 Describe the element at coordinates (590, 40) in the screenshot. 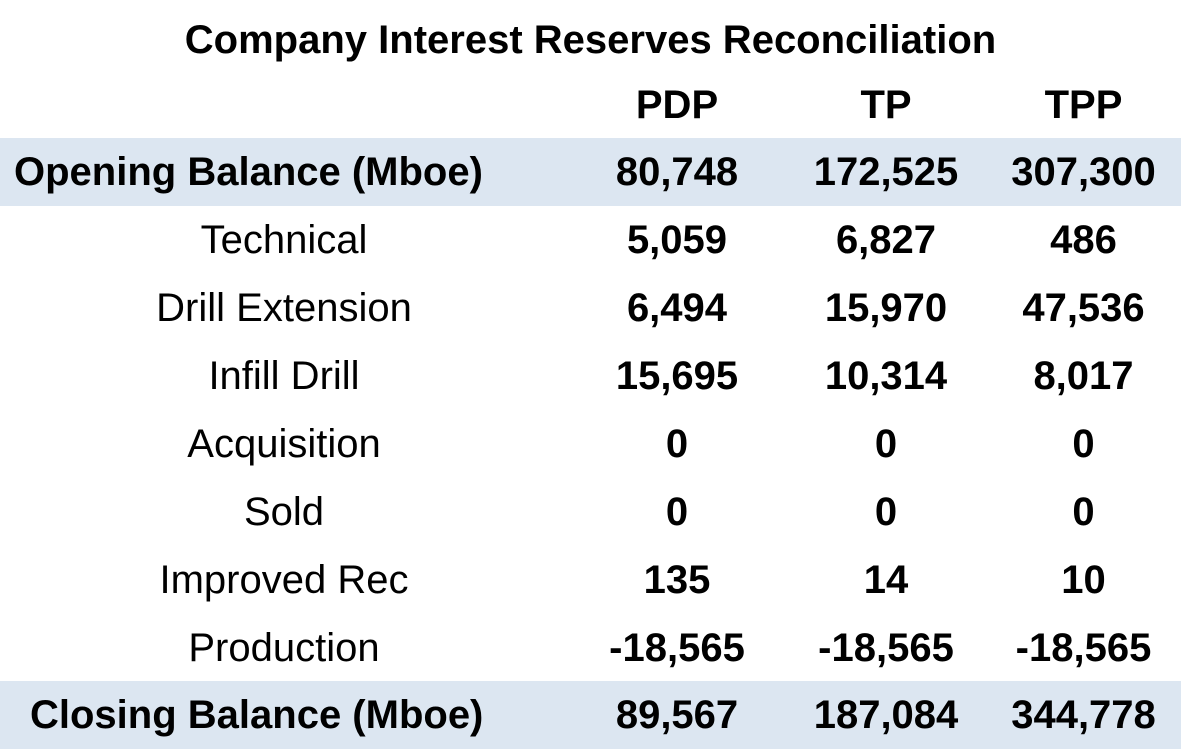

I see `table-title: Company Interest Reserves Reconciliation` at that location.